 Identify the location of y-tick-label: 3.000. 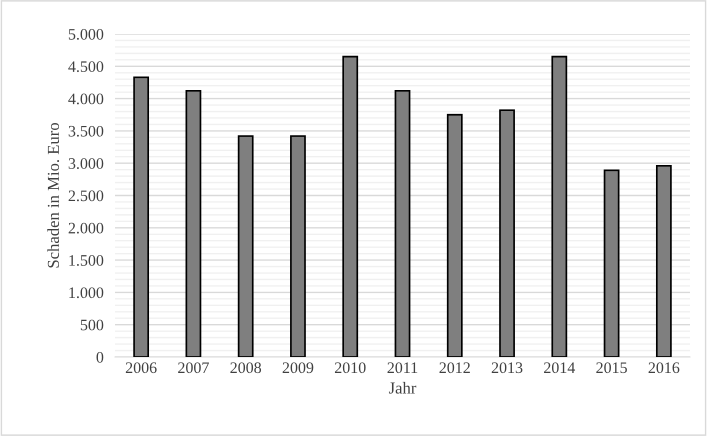
(86, 163).